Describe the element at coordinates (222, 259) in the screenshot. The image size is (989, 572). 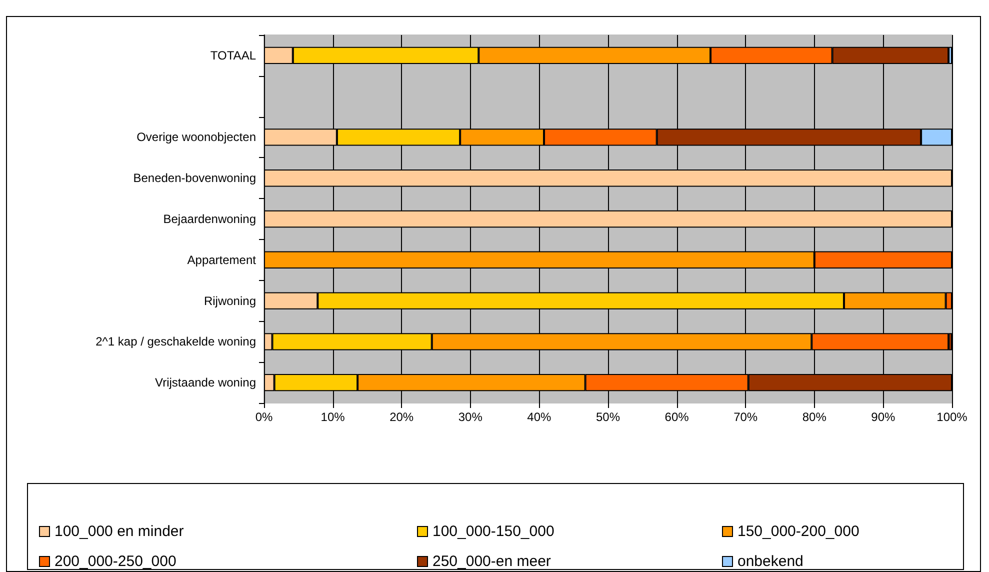
I see `y-tick-label: Appartement` at that location.